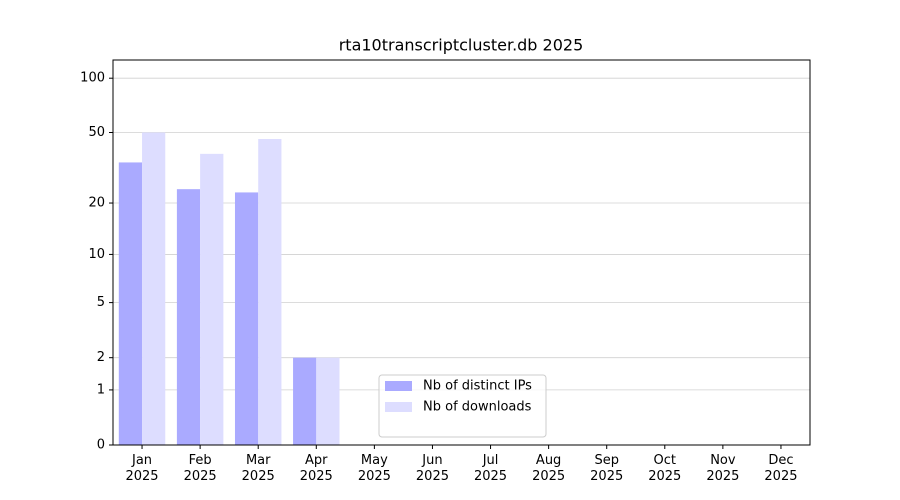 The height and width of the screenshot is (500, 900). I want to click on legend-label: Nb of downloads, so click(477, 407).